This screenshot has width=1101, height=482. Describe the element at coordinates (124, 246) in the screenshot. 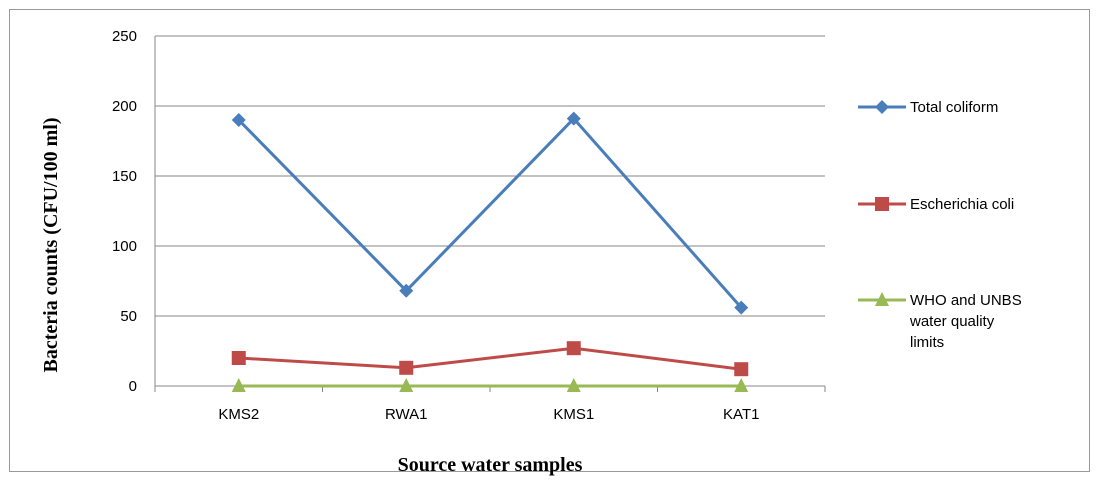

I see `y-tick-label: 100` at that location.